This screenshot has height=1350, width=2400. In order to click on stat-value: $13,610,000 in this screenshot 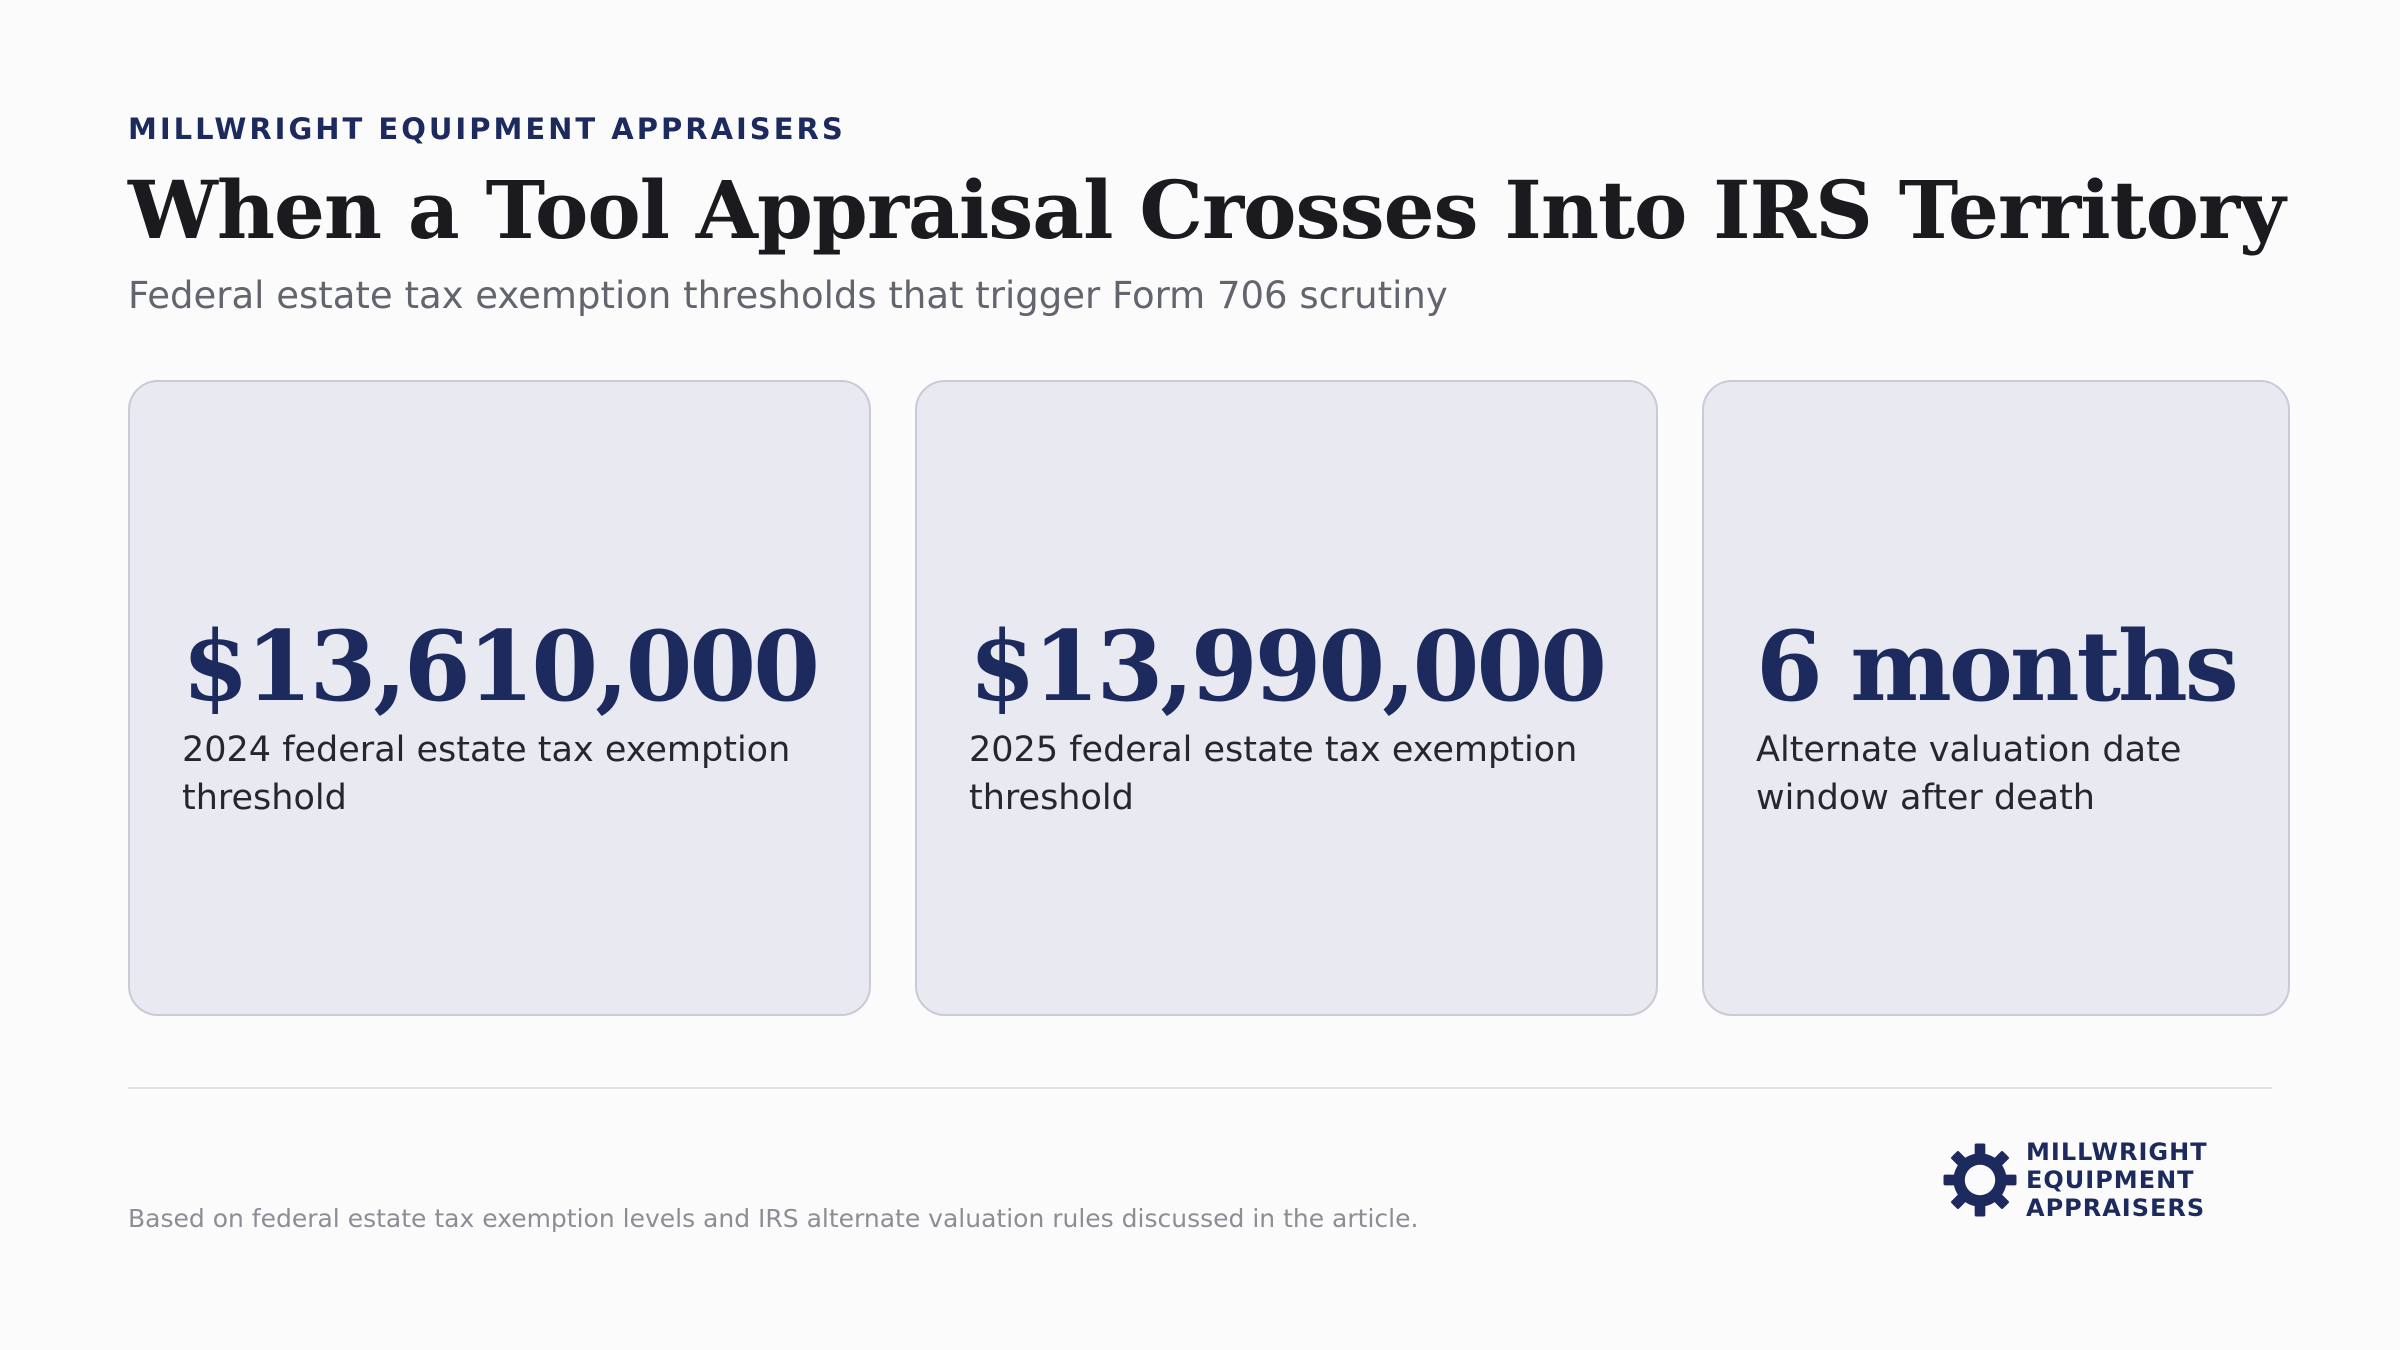, I will do `click(501, 666)`.